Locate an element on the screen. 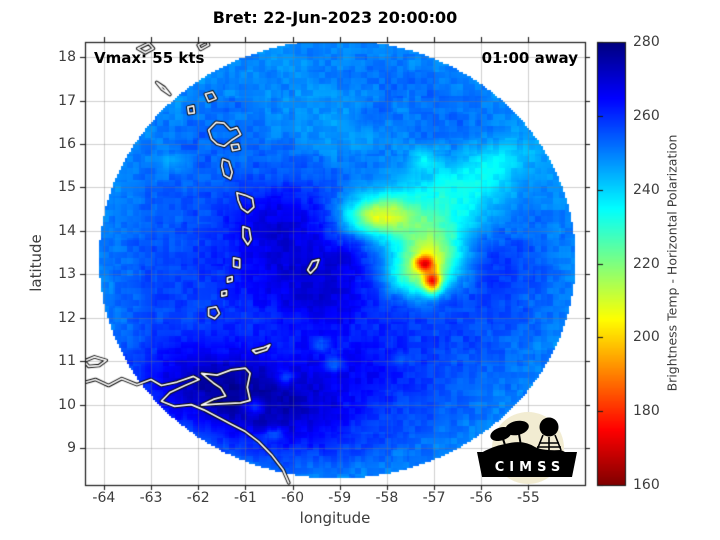  x-tick-label: -60 is located at coordinates (292, 498).